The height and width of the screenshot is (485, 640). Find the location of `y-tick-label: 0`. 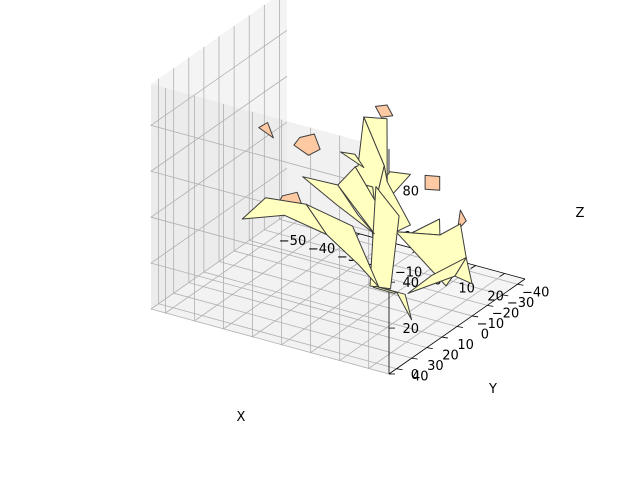

y-tick-label: 0 is located at coordinates (485, 335).